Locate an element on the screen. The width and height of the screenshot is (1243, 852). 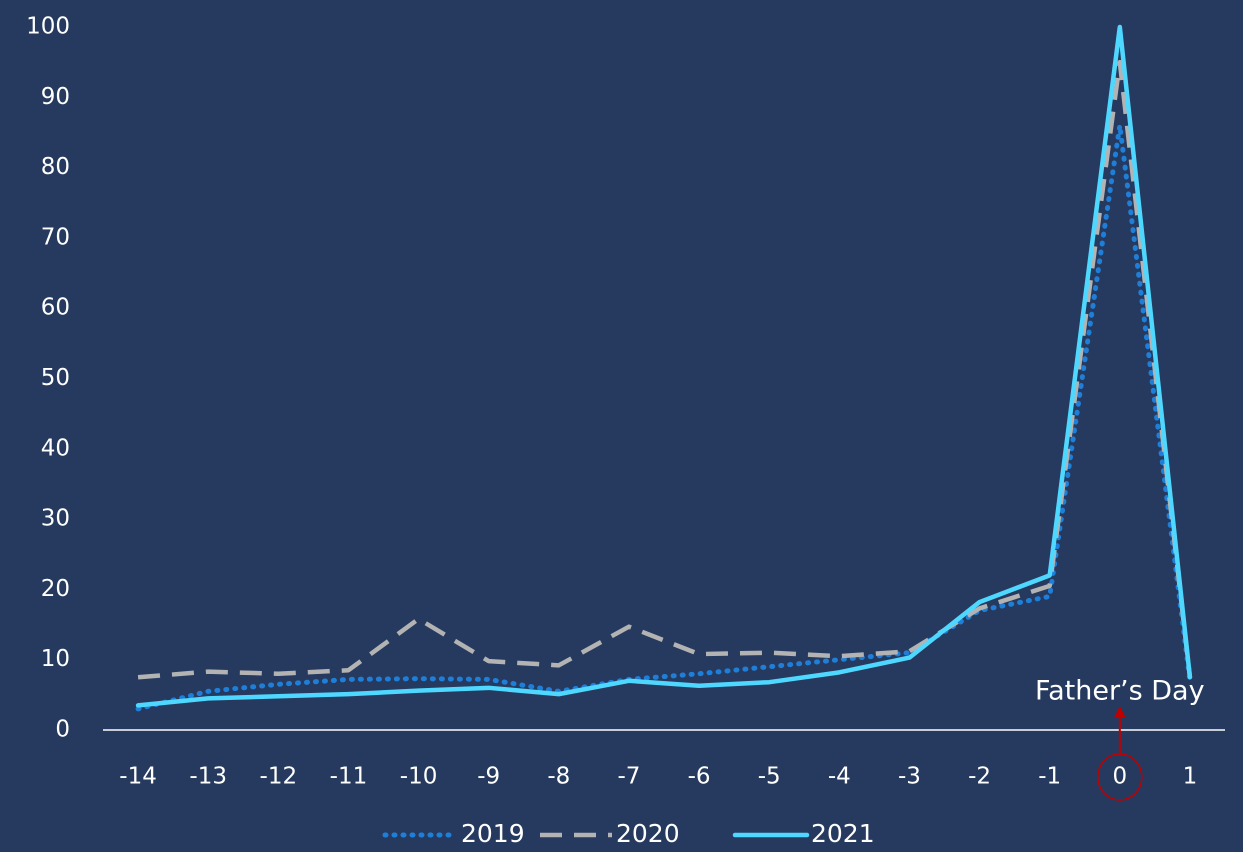
x-tick-label: 1 is located at coordinates (1190, 777).